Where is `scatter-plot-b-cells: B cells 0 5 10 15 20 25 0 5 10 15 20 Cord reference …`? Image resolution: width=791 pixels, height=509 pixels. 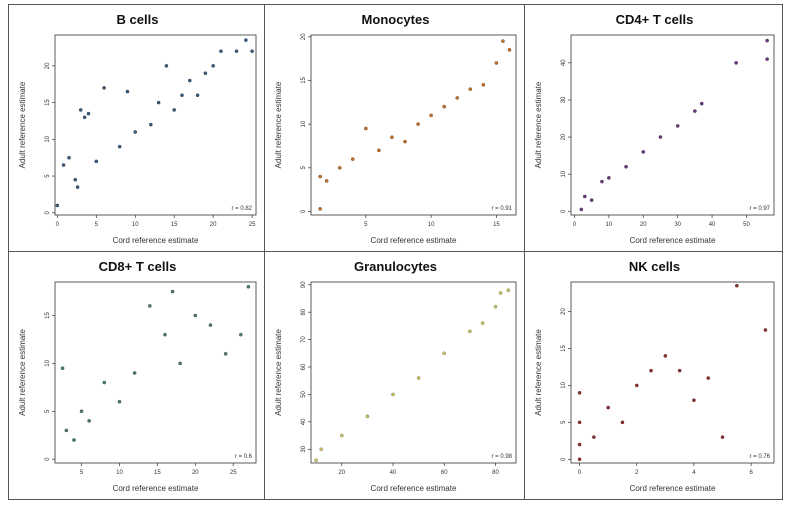 scatter-plot-b-cells: B cells 0 5 10 15 20 25 0 5 10 15 20 Cord reference … is located at coordinates (137, 128).